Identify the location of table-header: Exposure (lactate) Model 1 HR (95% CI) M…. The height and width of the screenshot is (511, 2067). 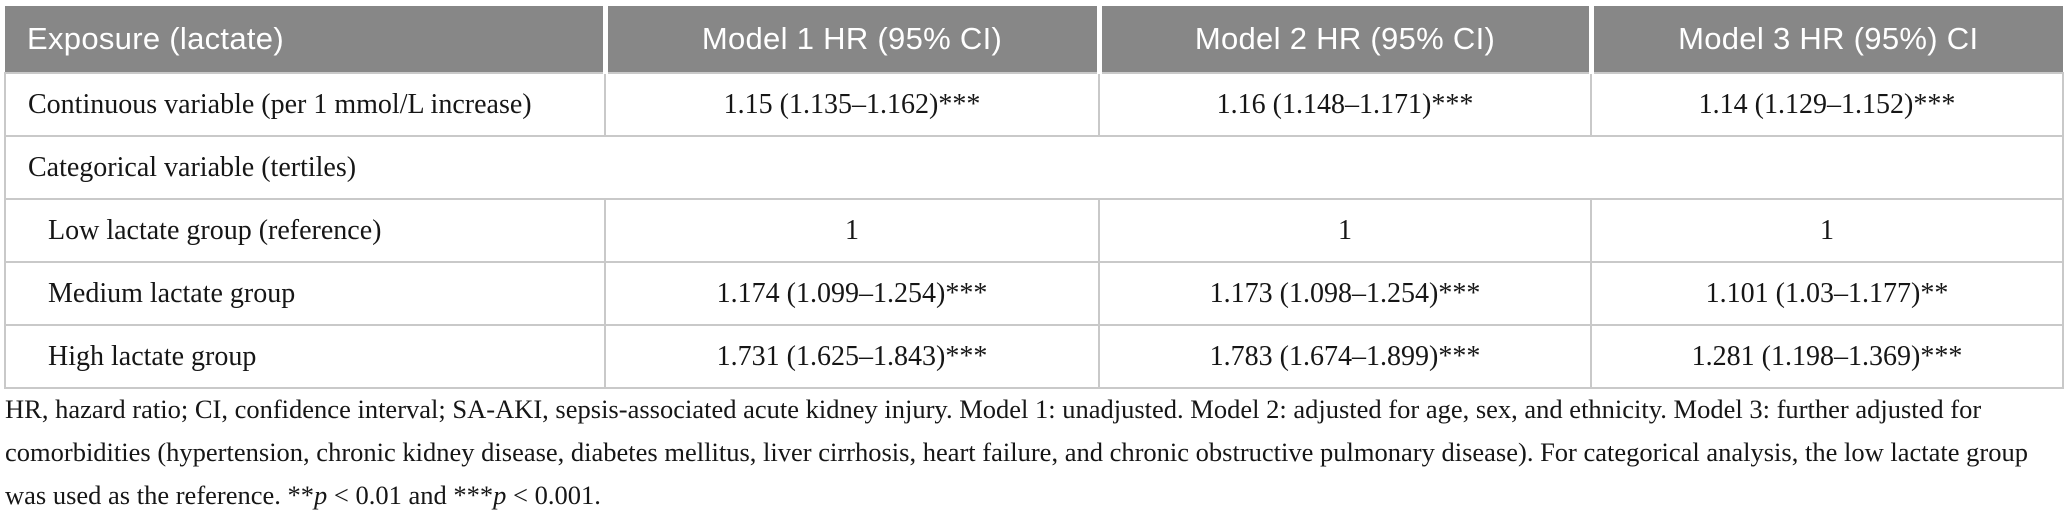
(1034, 39).